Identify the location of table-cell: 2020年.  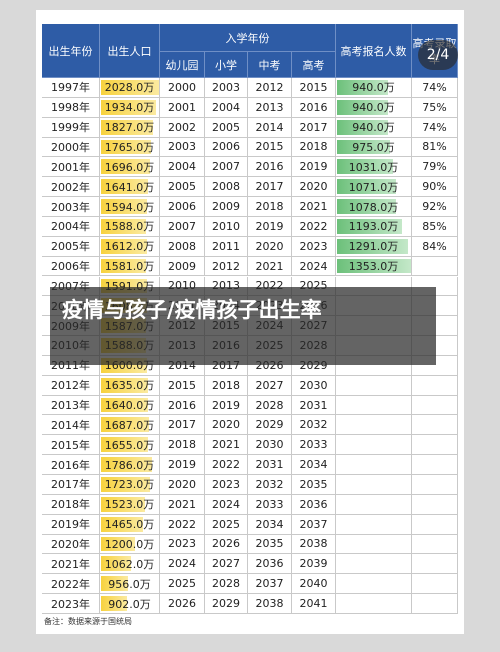
(71, 544).